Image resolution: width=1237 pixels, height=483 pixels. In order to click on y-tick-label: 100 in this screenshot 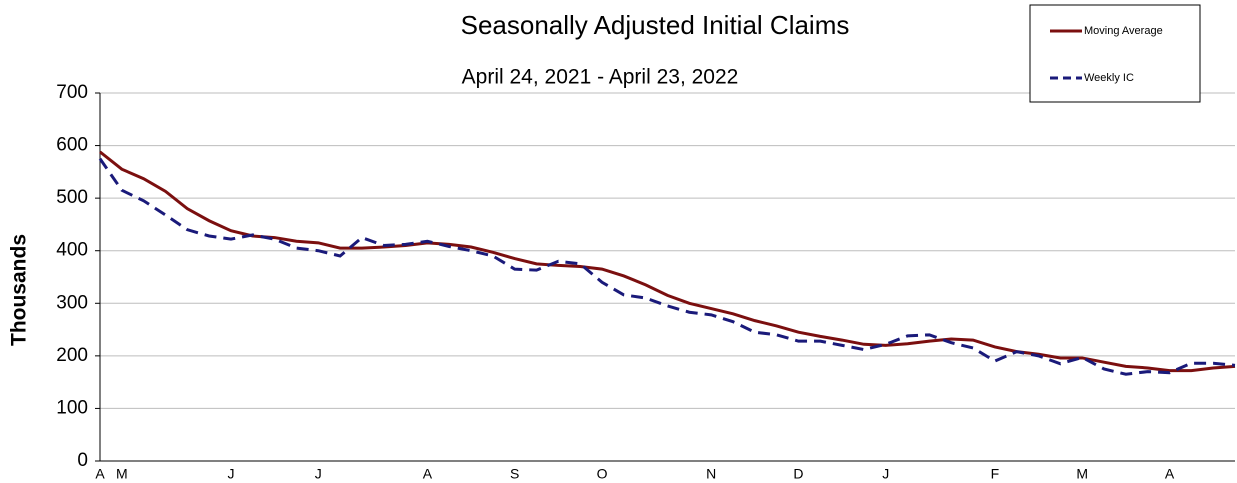, I will do `click(72, 407)`.